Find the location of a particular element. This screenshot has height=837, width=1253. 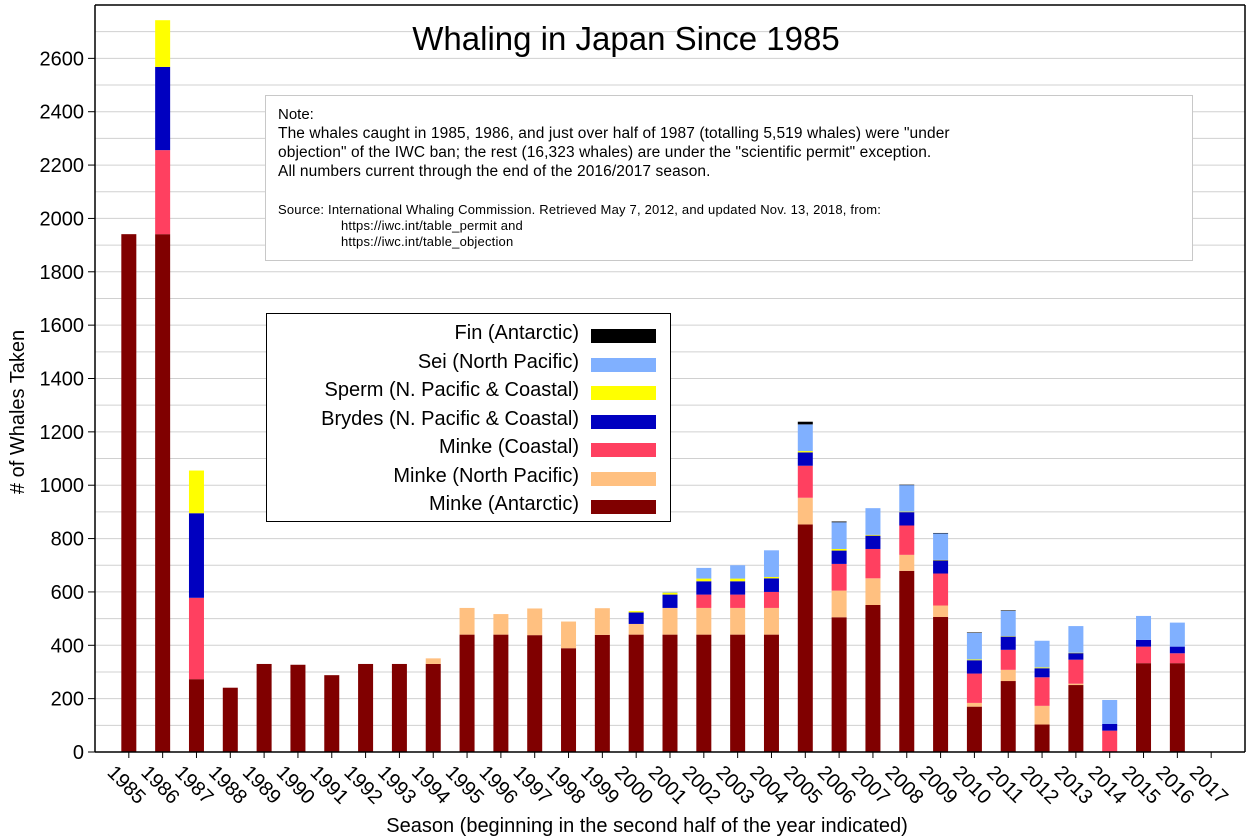

legend-item-minke-north-pacific: Minke (North Pacific) is located at coordinates (469, 477).